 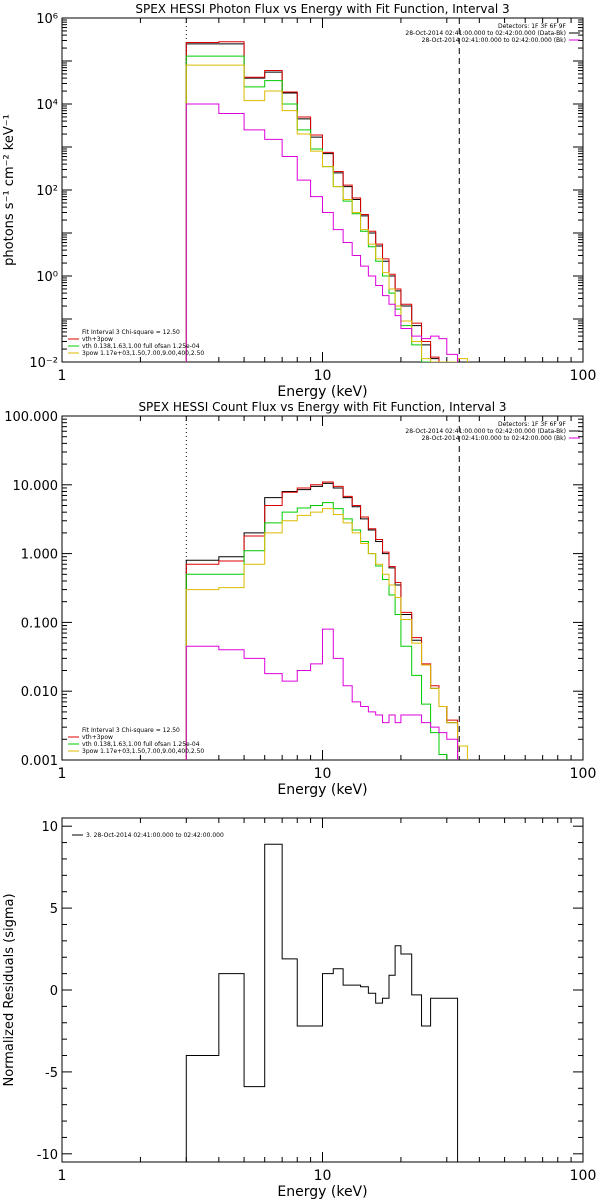 I want to click on y-tick-label: 1.000, so click(x=39, y=555).